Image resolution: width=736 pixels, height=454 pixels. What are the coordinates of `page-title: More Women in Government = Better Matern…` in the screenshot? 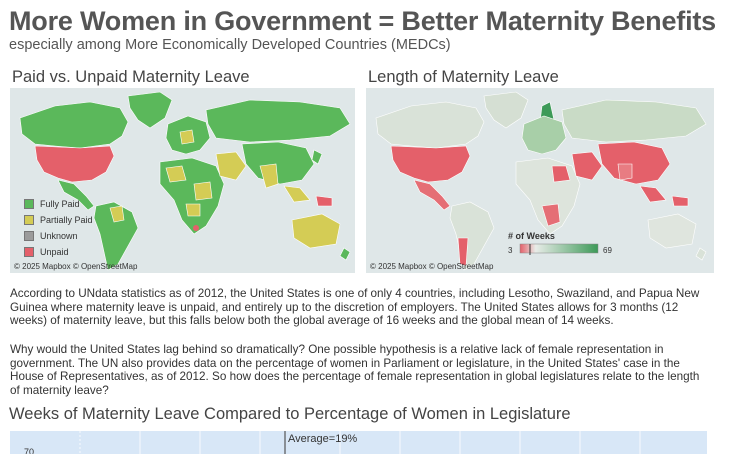 It's located at (362, 21).